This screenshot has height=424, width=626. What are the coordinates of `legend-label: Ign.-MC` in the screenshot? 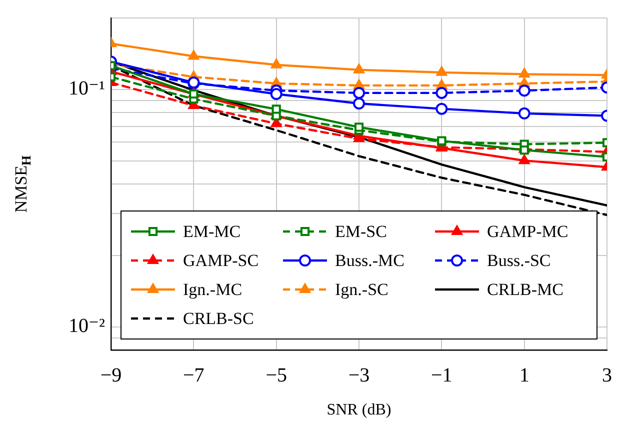 It's located at (212, 289).